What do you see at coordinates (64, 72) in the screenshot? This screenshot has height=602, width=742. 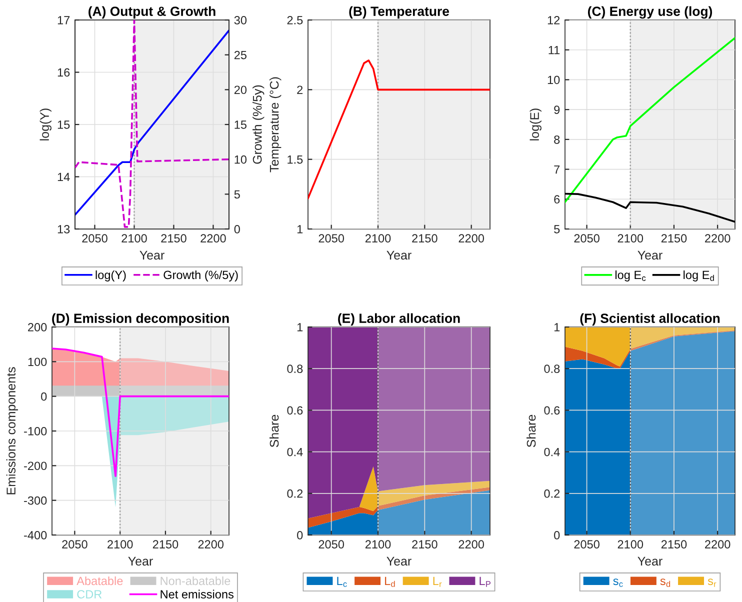 I see `y-tick-label: 16` at bounding box center [64, 72].